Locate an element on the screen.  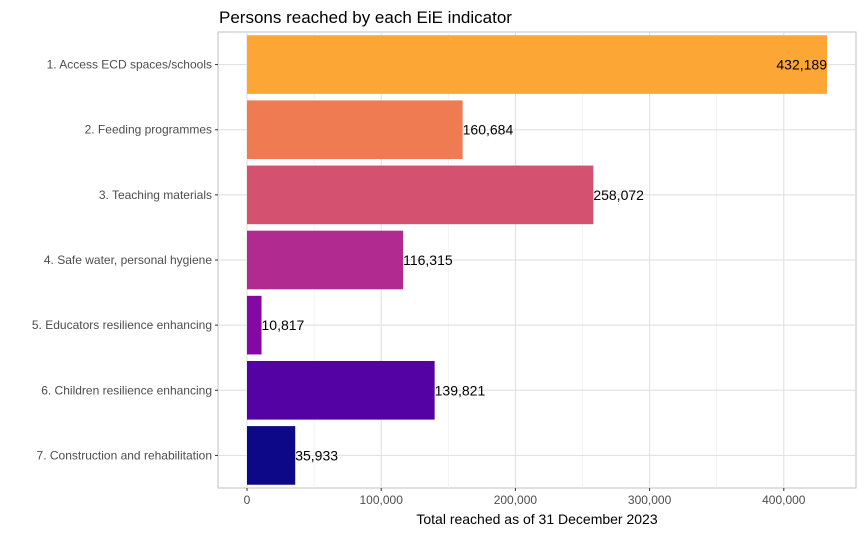
data-label: 432,189 is located at coordinates (801, 65).